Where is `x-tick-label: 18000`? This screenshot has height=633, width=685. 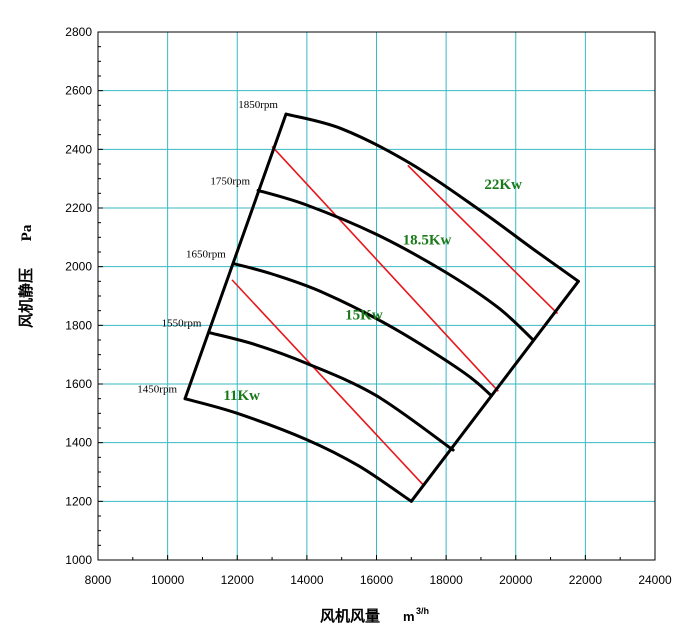
x-tick-label: 18000 is located at coordinates (446, 580).